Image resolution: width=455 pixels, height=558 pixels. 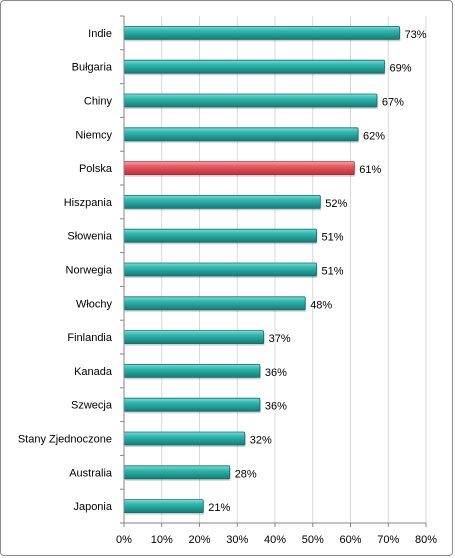 What do you see at coordinates (280, 339) in the screenshot?
I see `value-label: 37%` at bounding box center [280, 339].